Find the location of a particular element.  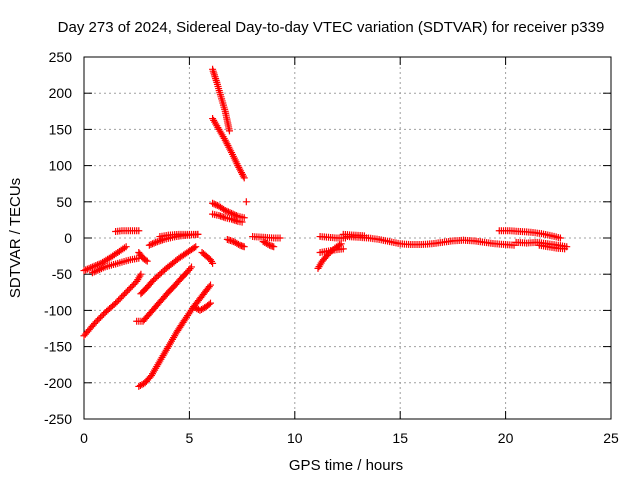

series-track-l is located at coordinates (207, 257).